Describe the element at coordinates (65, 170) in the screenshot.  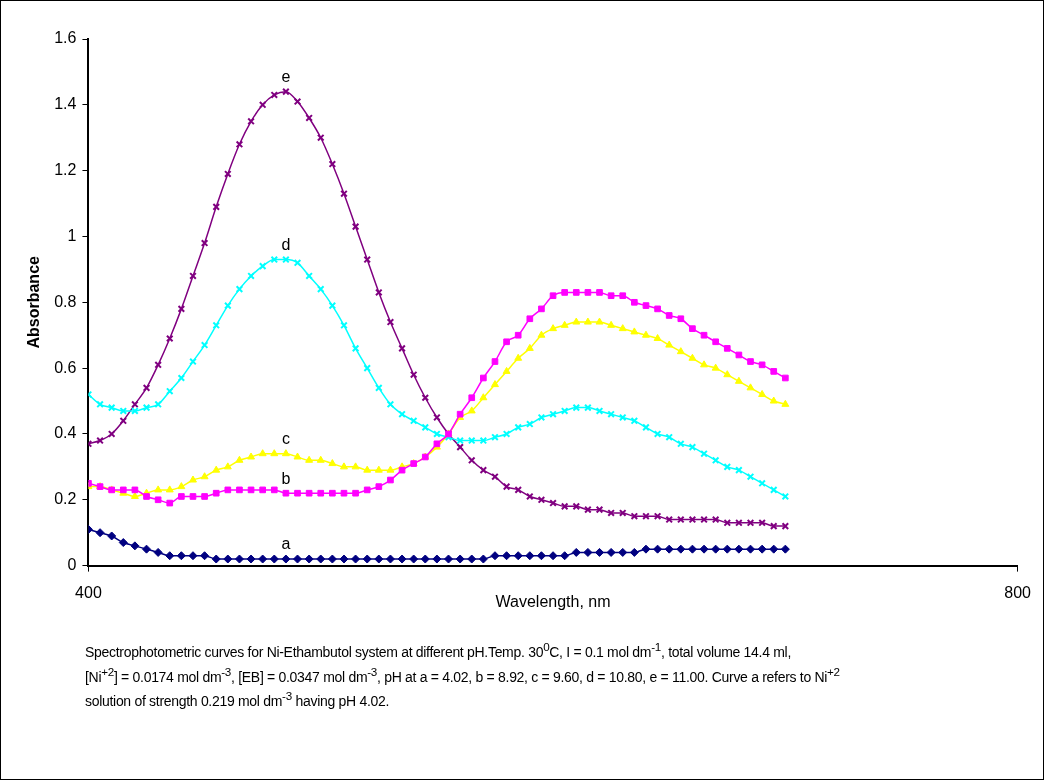
I see `y-tick-label: 1.2` at that location.